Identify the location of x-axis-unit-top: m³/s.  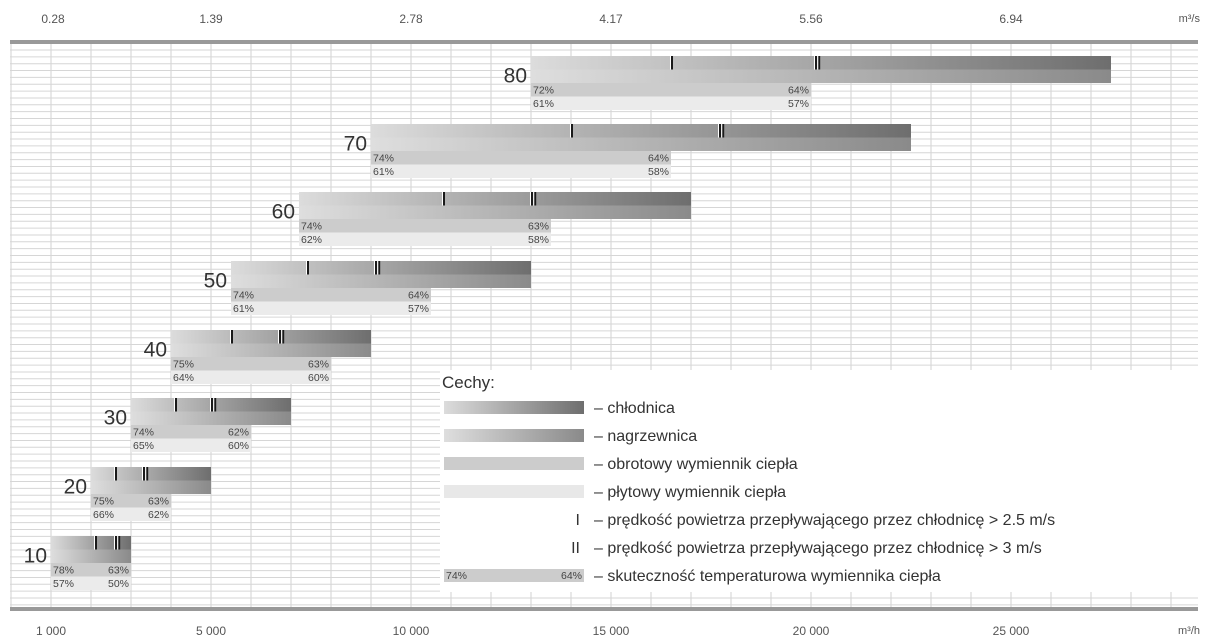
(1190, 19).